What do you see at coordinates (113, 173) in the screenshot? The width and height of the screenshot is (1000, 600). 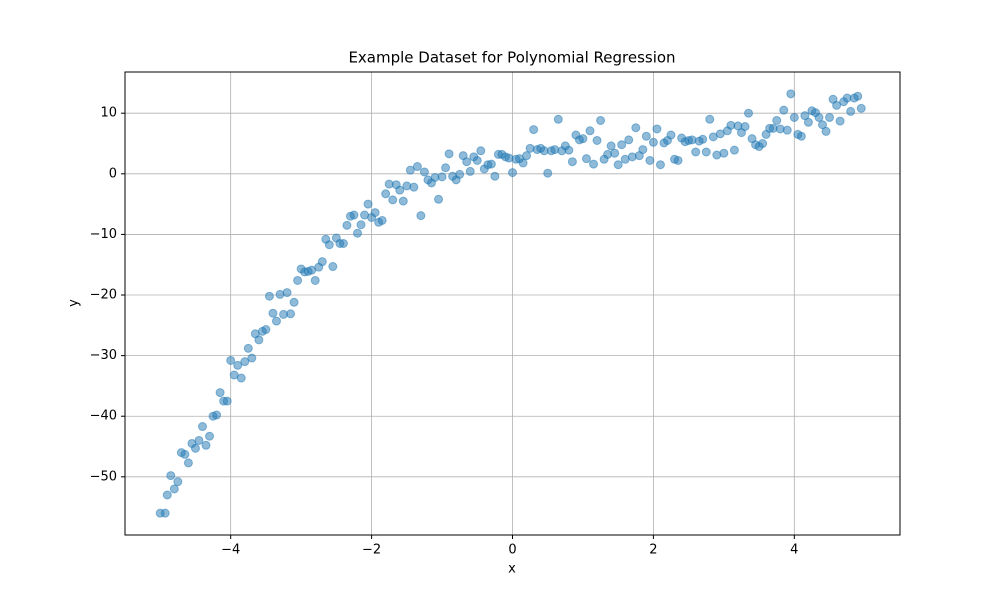 I see `y-tick-label: 0` at bounding box center [113, 173].